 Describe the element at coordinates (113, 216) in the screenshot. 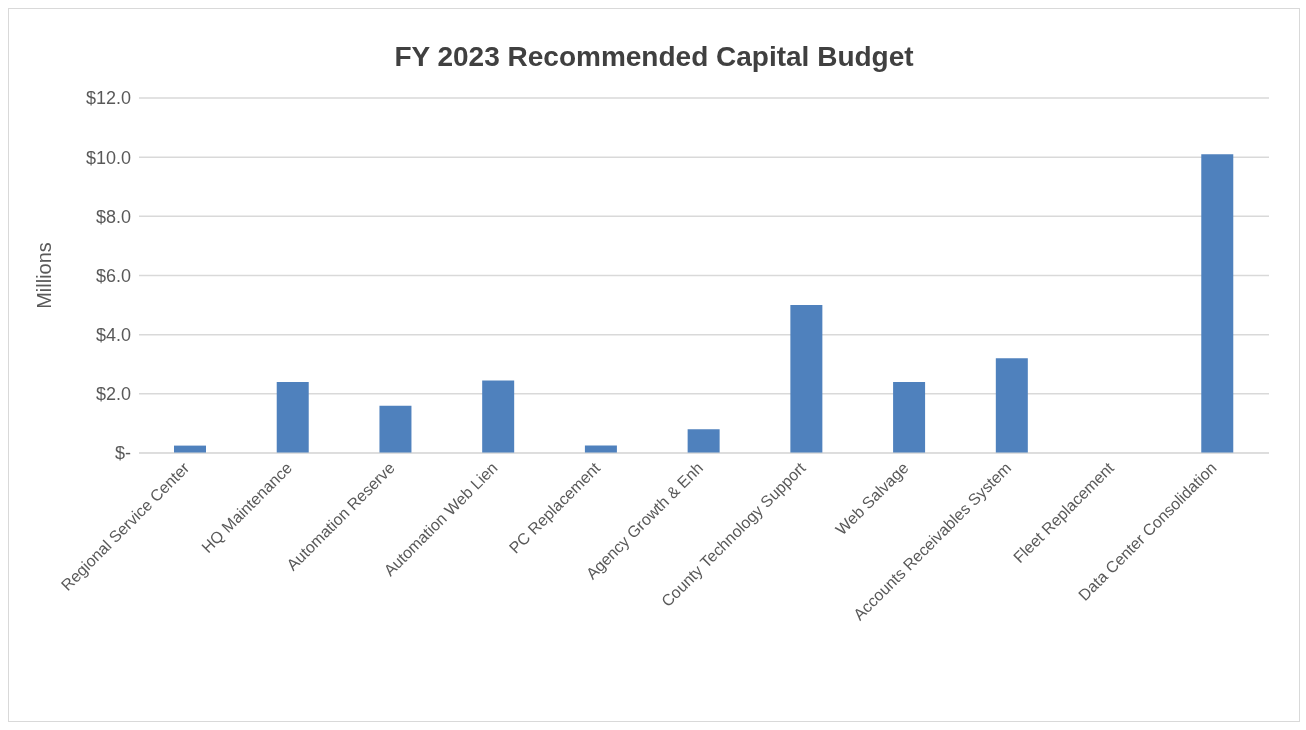

I see `y-tick-label: $8.0` at that location.